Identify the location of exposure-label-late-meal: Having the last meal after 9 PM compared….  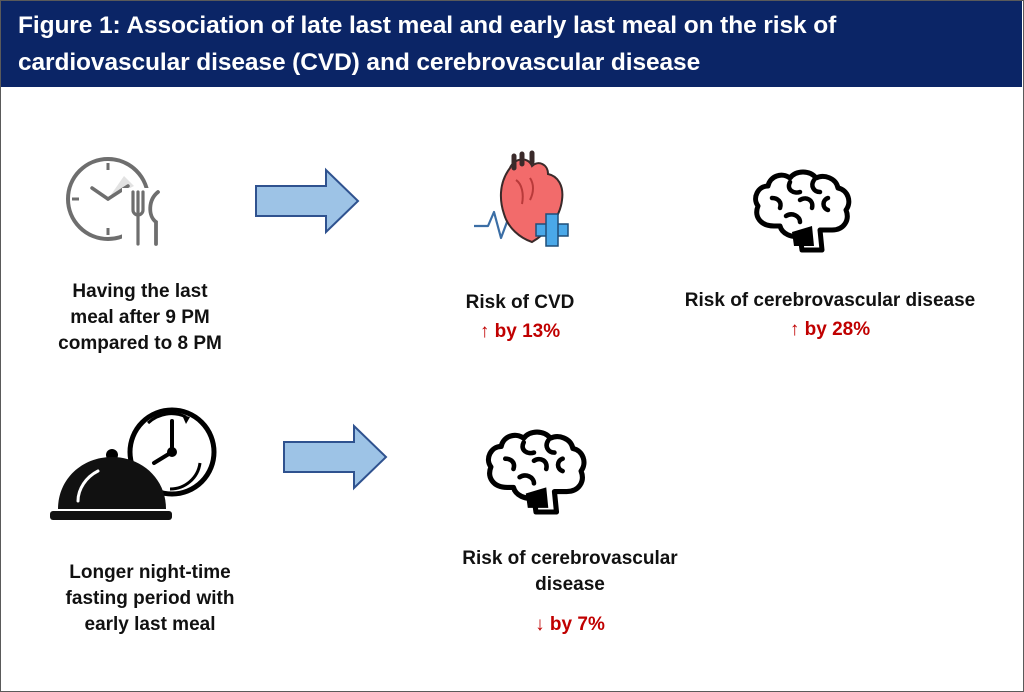
(140, 317).